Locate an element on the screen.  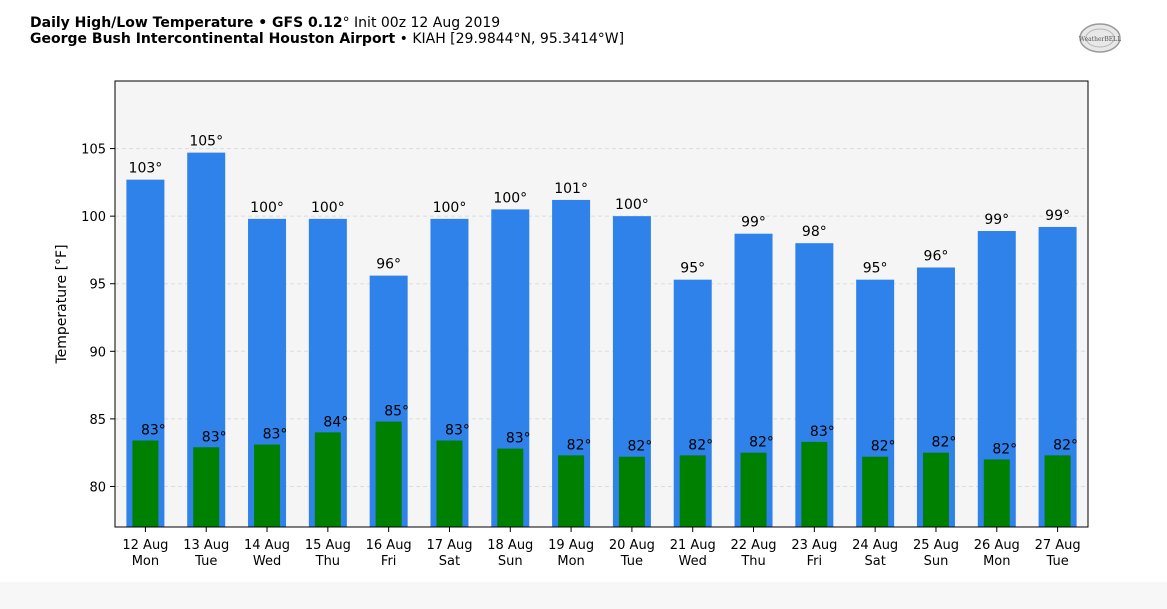
y-tick-label: 105 is located at coordinates (93, 150).